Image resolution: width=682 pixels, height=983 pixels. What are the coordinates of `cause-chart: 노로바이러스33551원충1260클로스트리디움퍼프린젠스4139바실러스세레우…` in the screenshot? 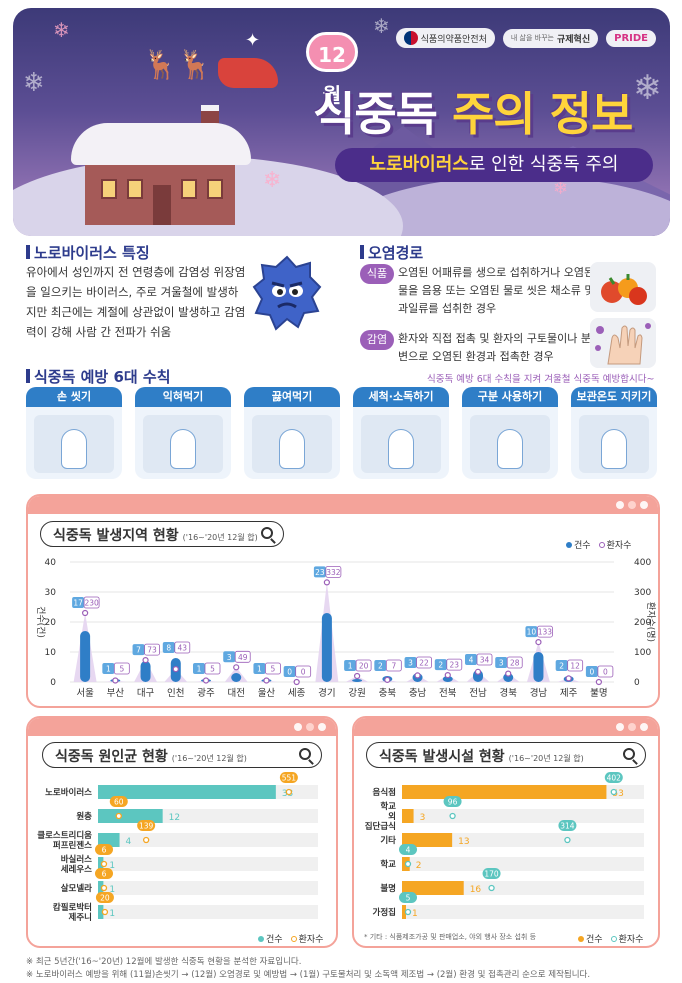 It's located at (177, 847).